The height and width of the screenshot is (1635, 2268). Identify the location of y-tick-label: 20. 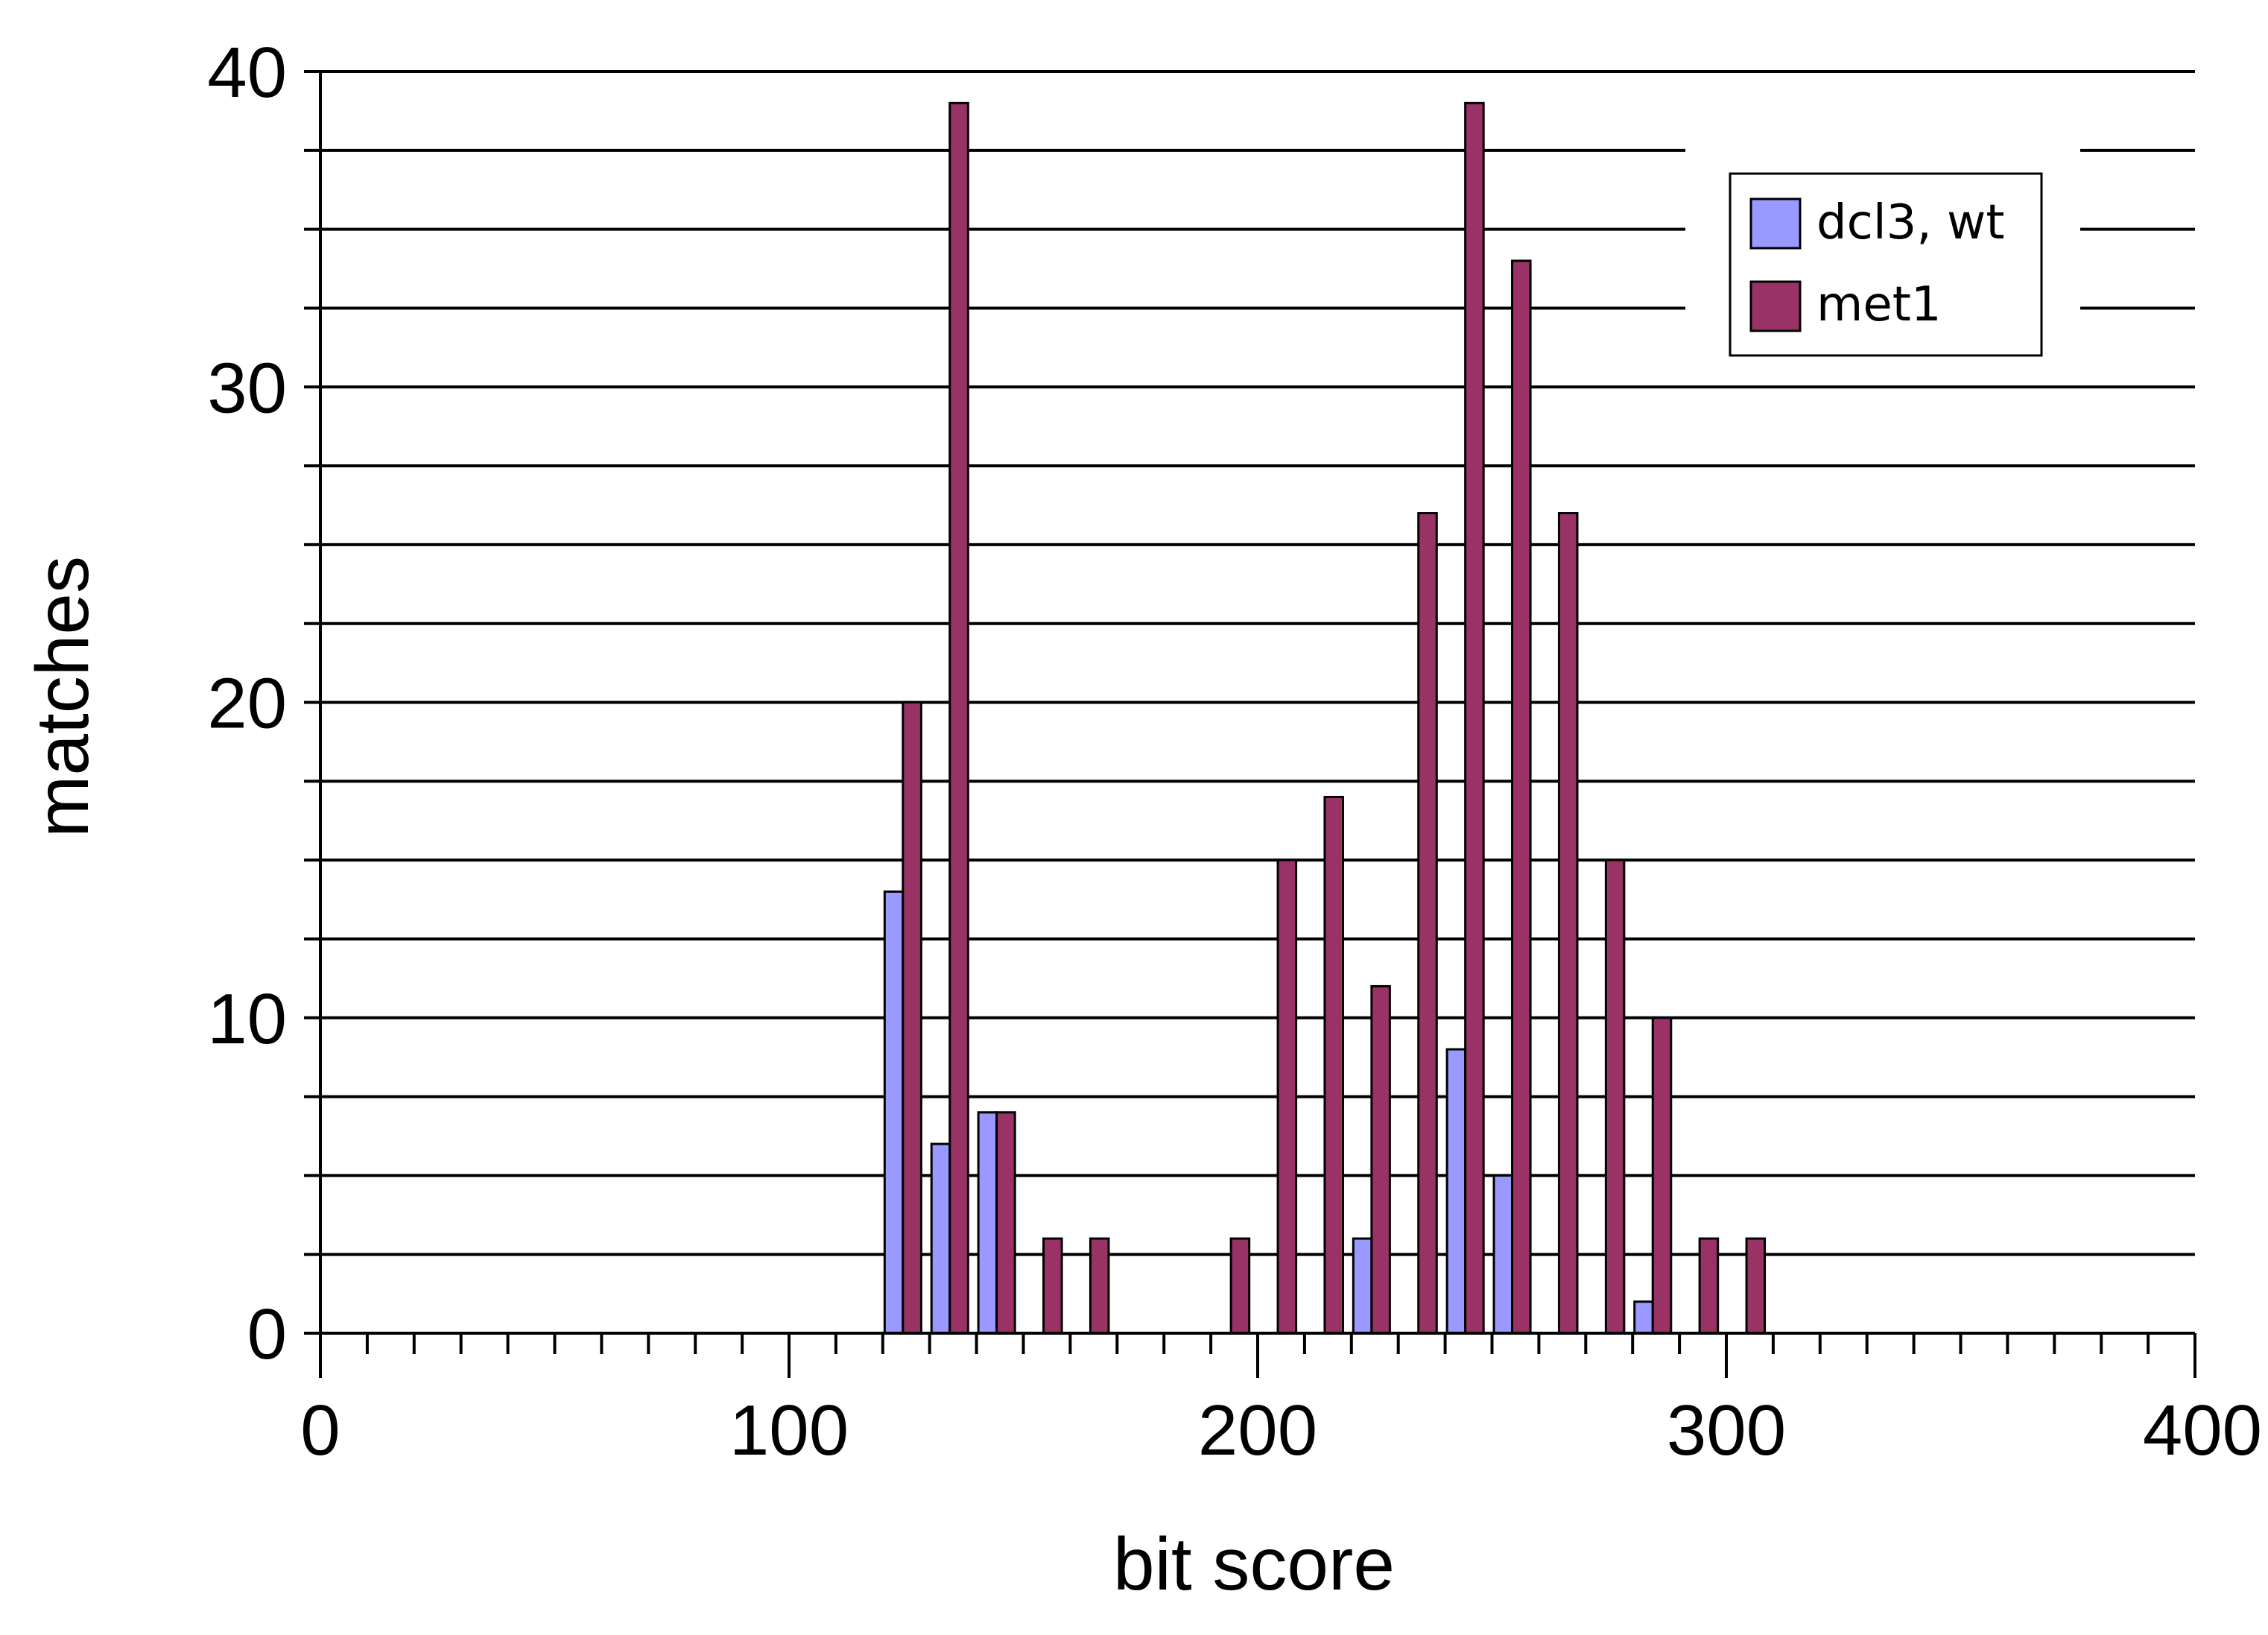
(247, 704).